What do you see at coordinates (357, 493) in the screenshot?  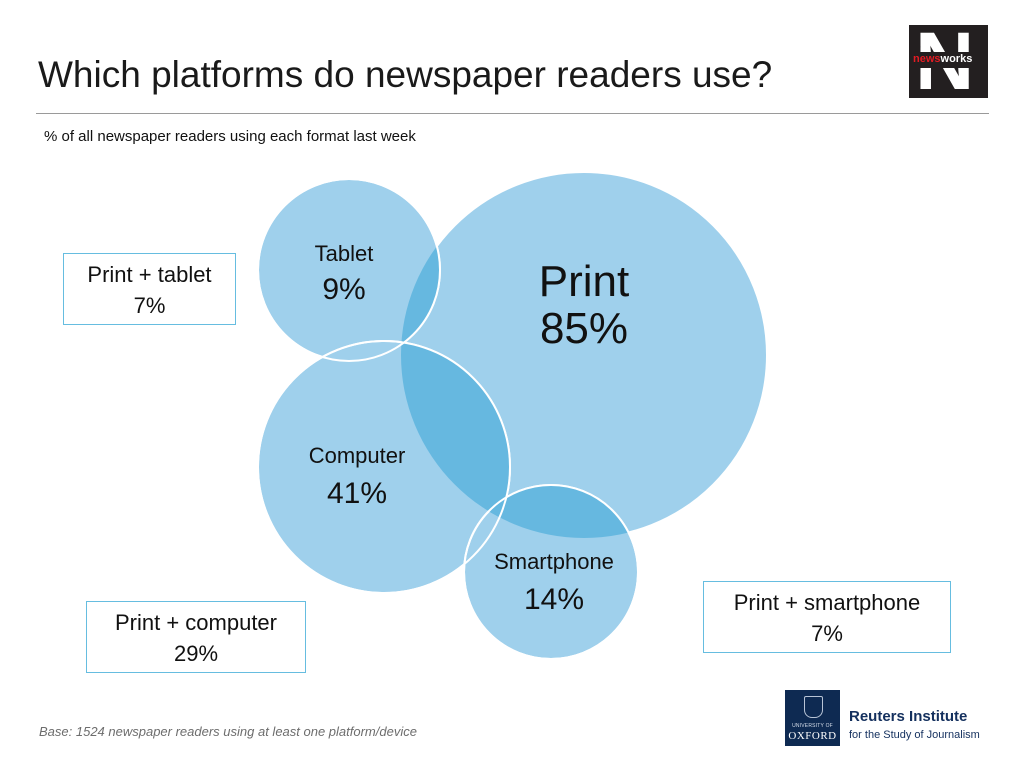 I see `label-computer-value: 41%` at bounding box center [357, 493].